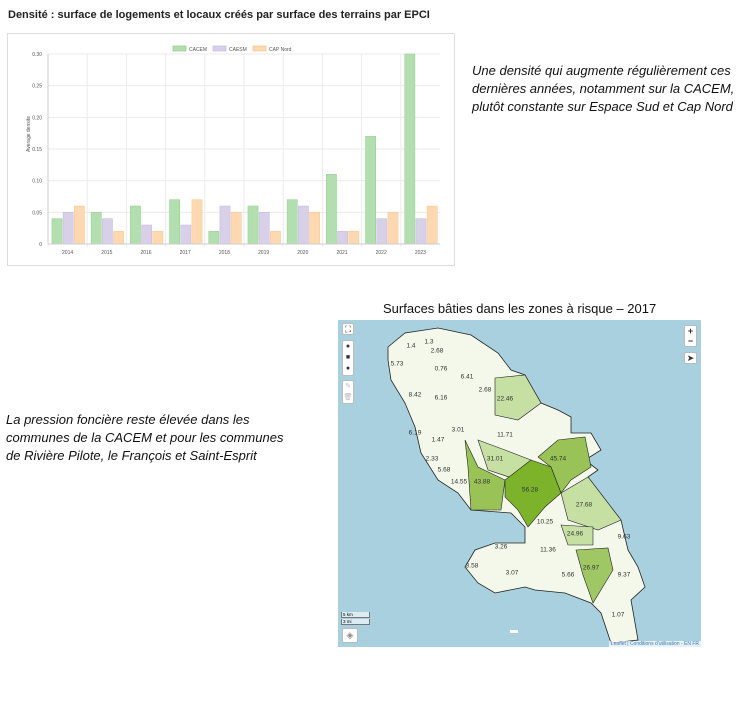  What do you see at coordinates (545, 522) in the screenshot?
I see `commune-value-label: 10.25` at bounding box center [545, 522].